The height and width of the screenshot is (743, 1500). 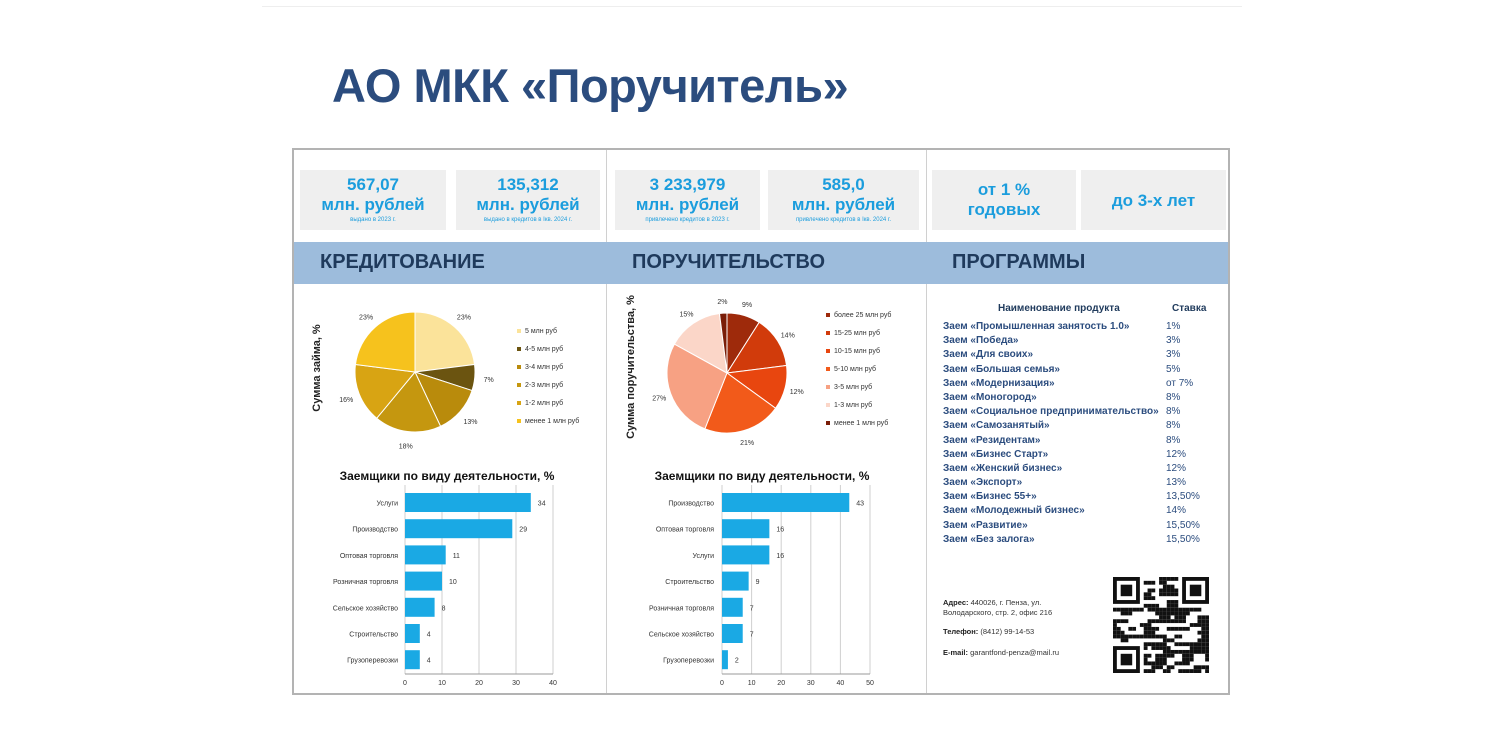 I want to click on bar-value-label: 43, so click(x=860, y=504).